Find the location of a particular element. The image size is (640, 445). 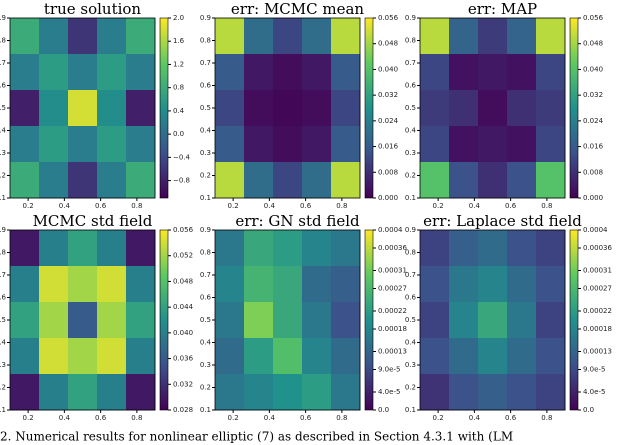

colorbar-tick-label: 0.00022 is located at coordinates (597, 311).